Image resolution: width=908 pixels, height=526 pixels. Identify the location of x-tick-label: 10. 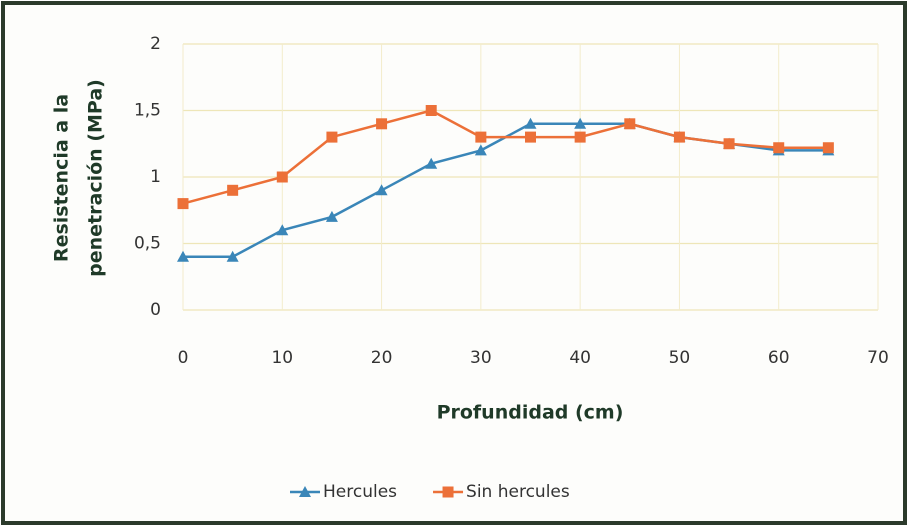
(282, 358).